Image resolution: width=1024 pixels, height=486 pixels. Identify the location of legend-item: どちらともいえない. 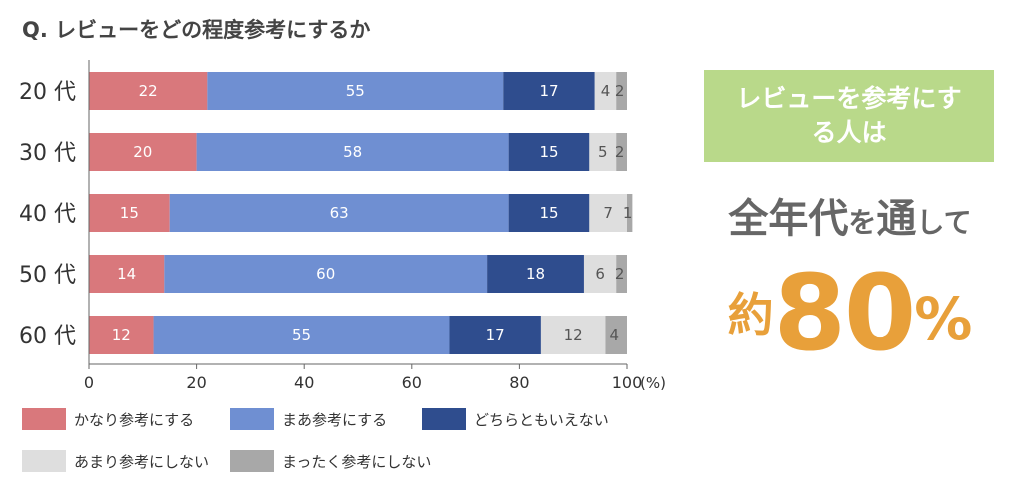
(515, 419).